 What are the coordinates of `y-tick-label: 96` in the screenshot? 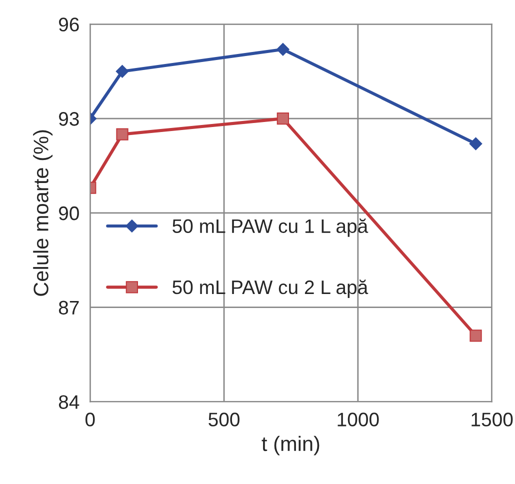 It's located at (68, 25).